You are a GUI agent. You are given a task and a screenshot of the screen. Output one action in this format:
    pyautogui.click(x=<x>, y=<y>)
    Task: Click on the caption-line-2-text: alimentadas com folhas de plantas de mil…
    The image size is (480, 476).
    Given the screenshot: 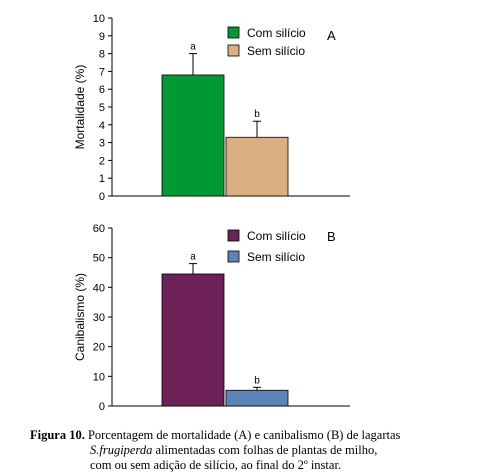 What is the action you would take?
    pyautogui.click(x=265, y=450)
    